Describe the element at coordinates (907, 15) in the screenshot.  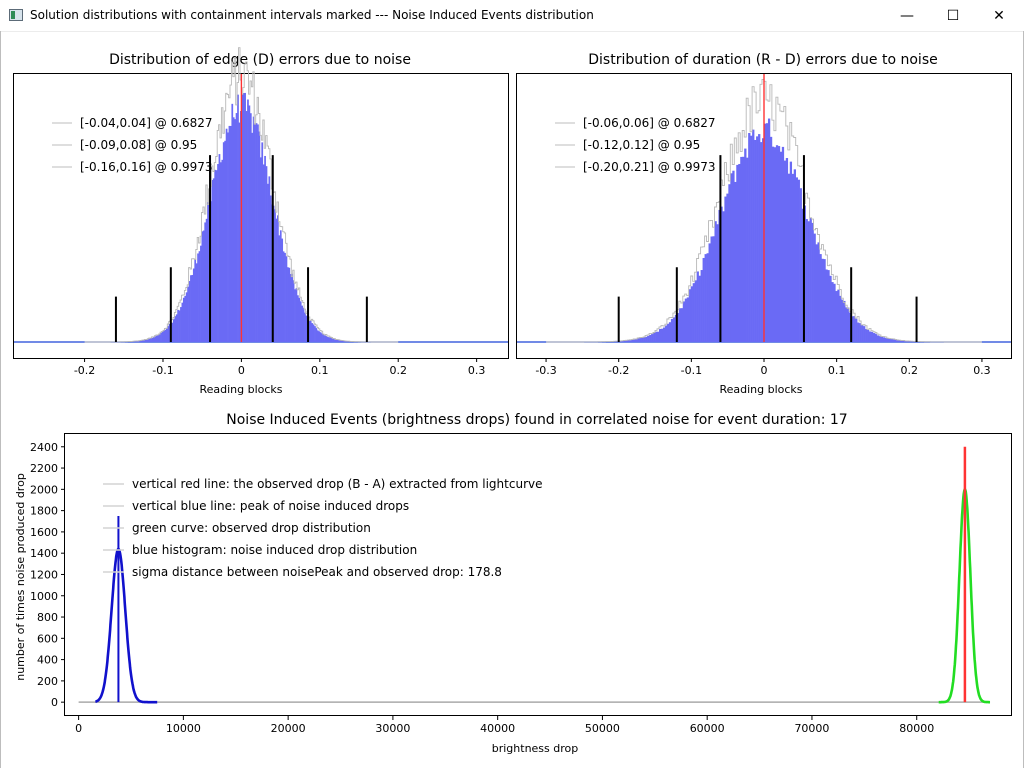
I see `minimize-button: —` at that location.